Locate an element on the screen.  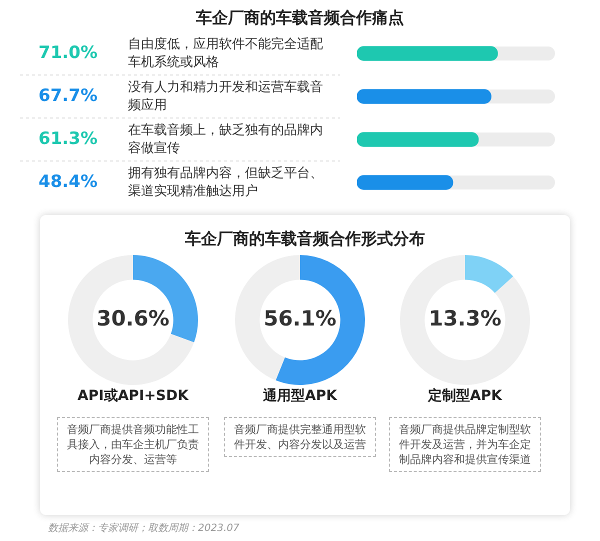
category-label: 在车载音频上，缺乏独有的品牌内容做宣传 is located at coordinates (225, 139).